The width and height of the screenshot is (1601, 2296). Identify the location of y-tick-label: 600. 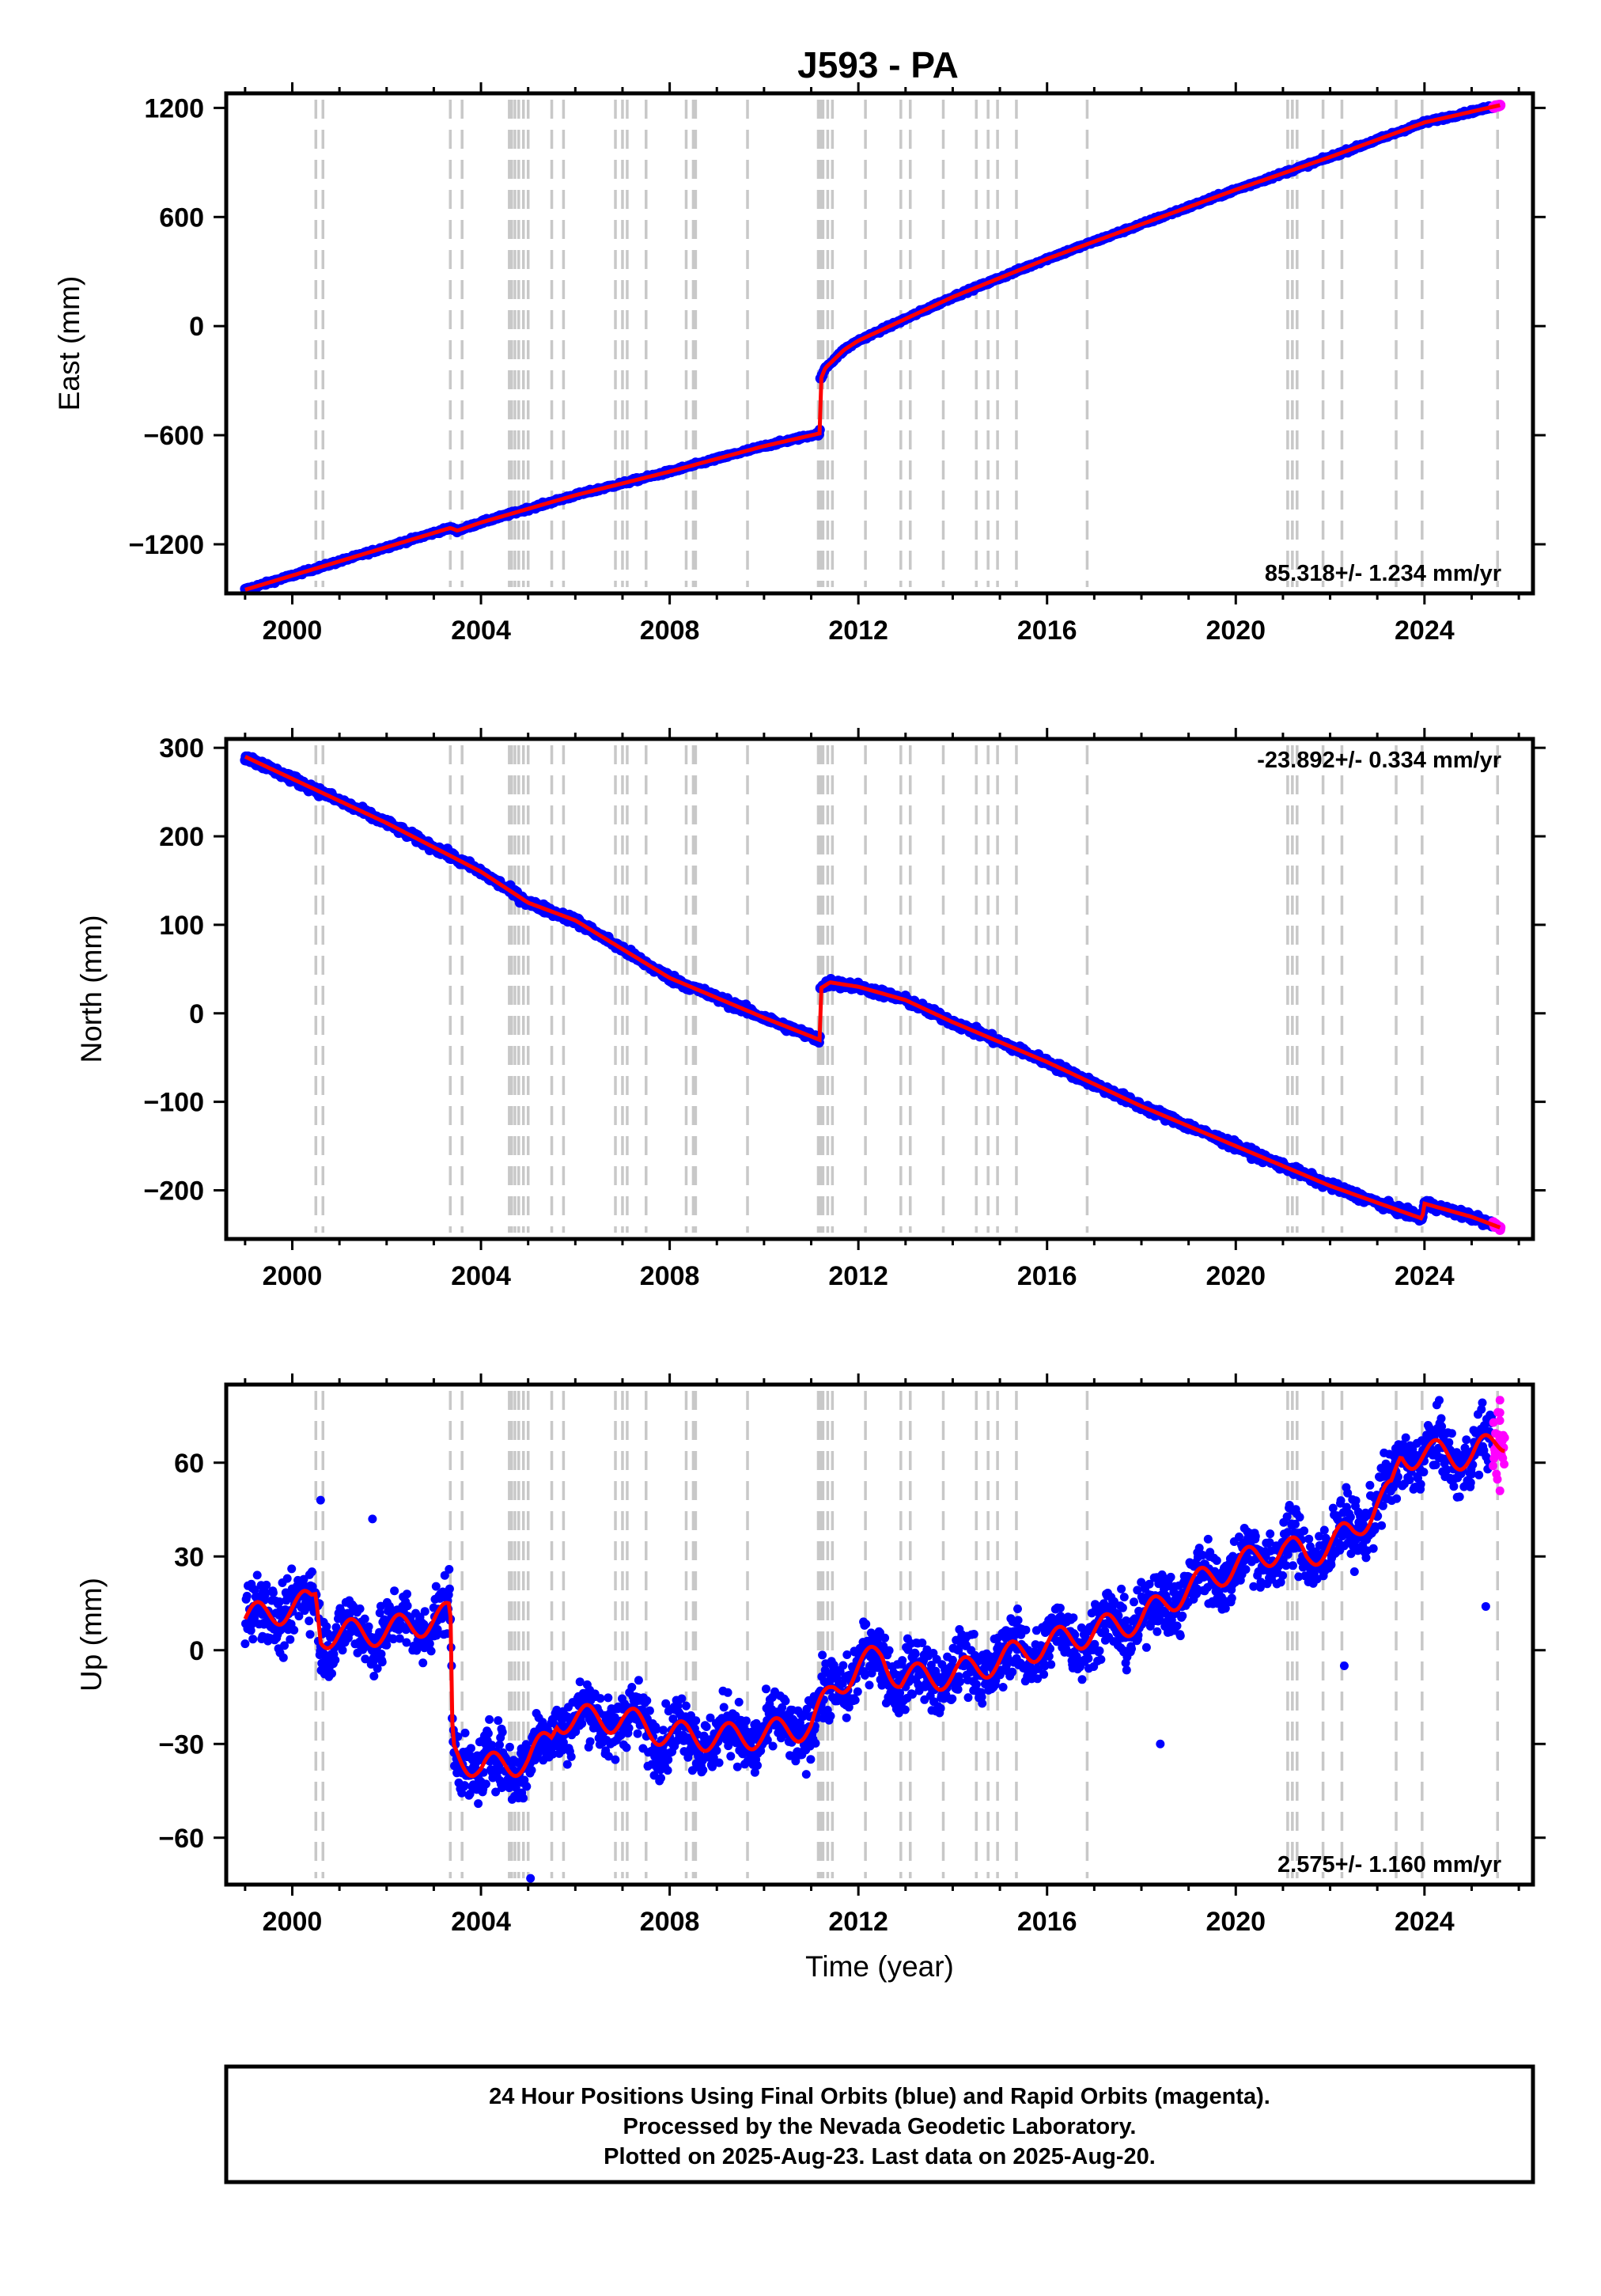
(182, 218).